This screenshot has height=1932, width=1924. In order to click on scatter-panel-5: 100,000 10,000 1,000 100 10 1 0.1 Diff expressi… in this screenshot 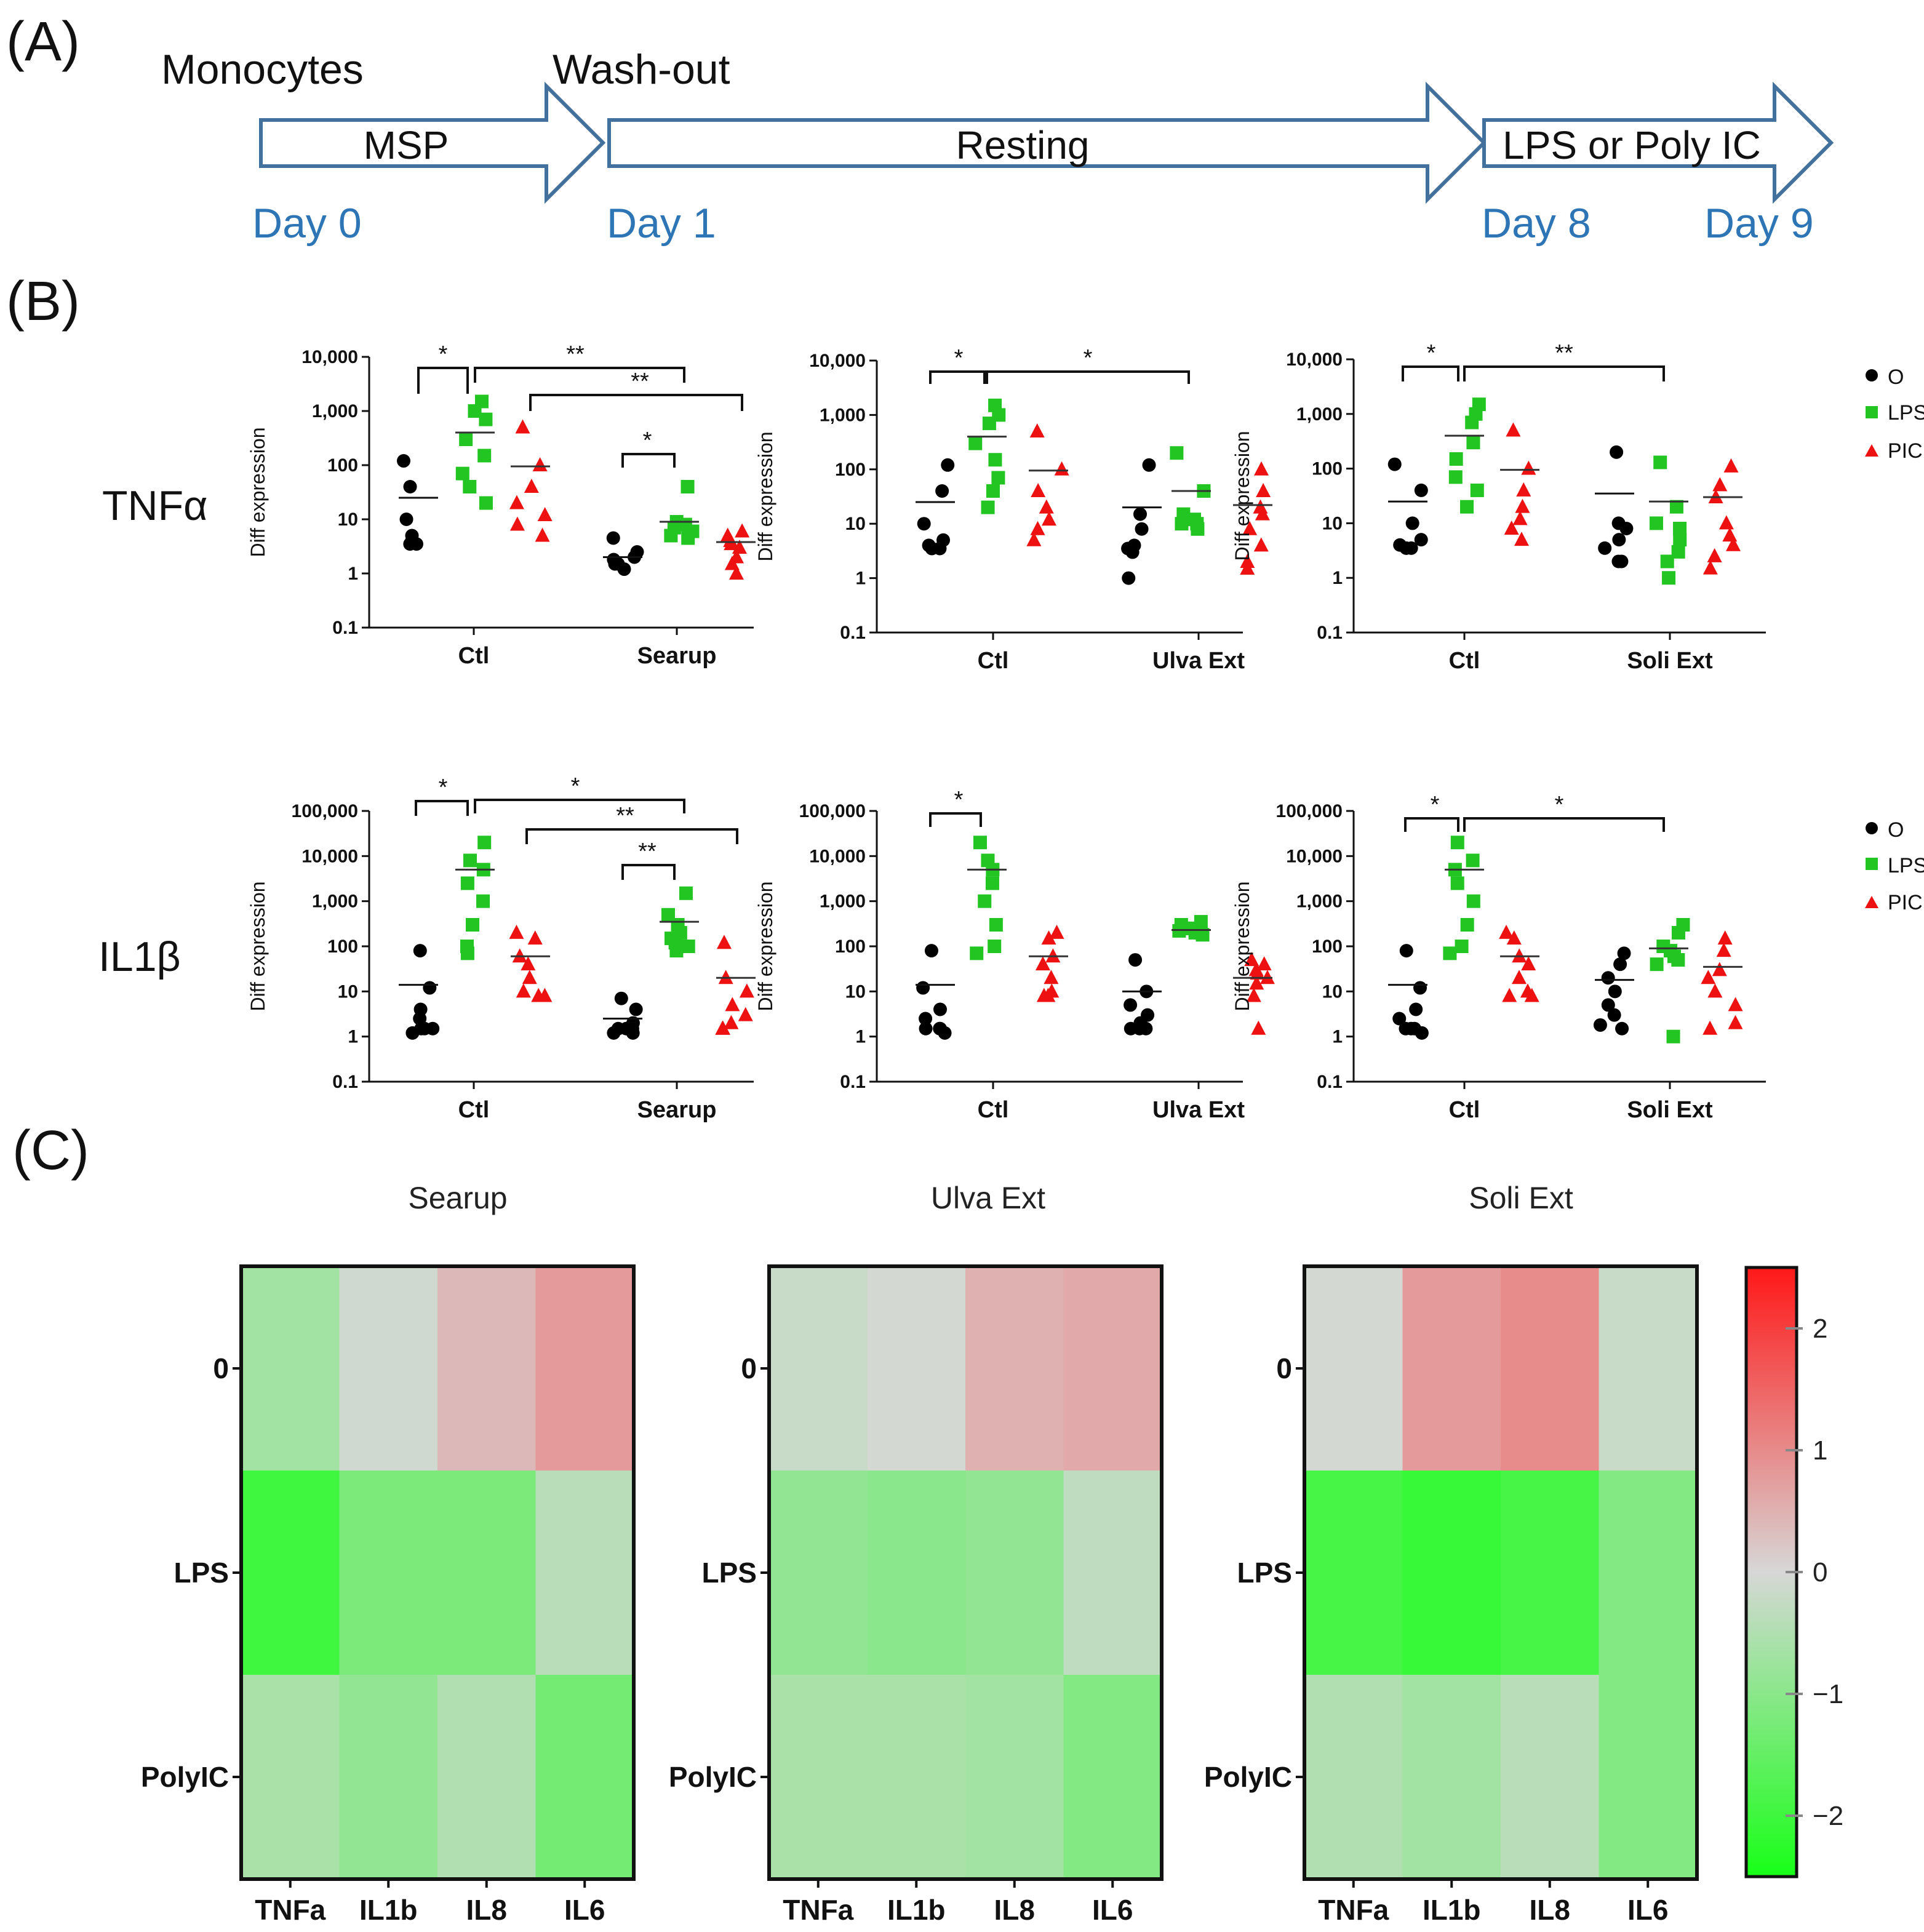, I will do `click(1014, 955)`.